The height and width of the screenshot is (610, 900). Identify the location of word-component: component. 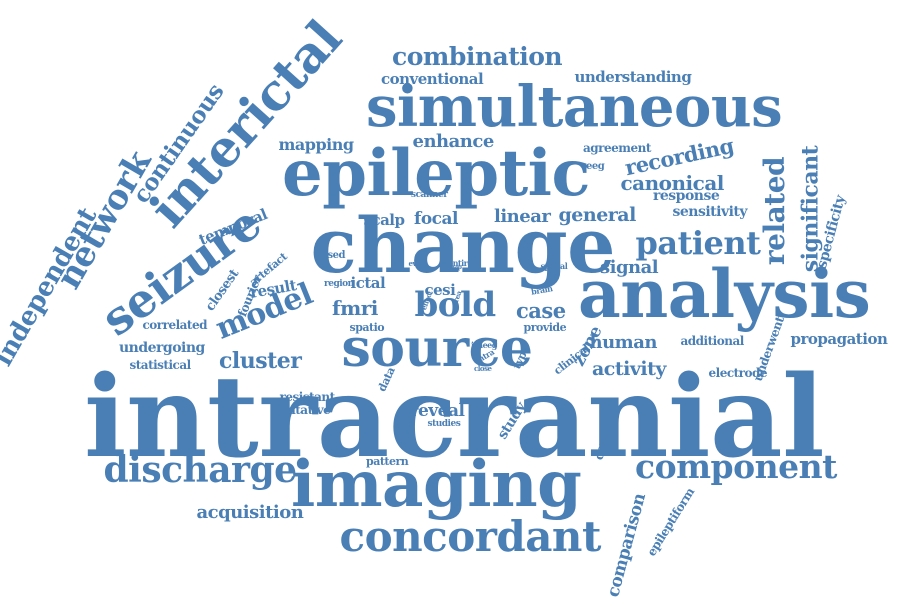
(736, 466).